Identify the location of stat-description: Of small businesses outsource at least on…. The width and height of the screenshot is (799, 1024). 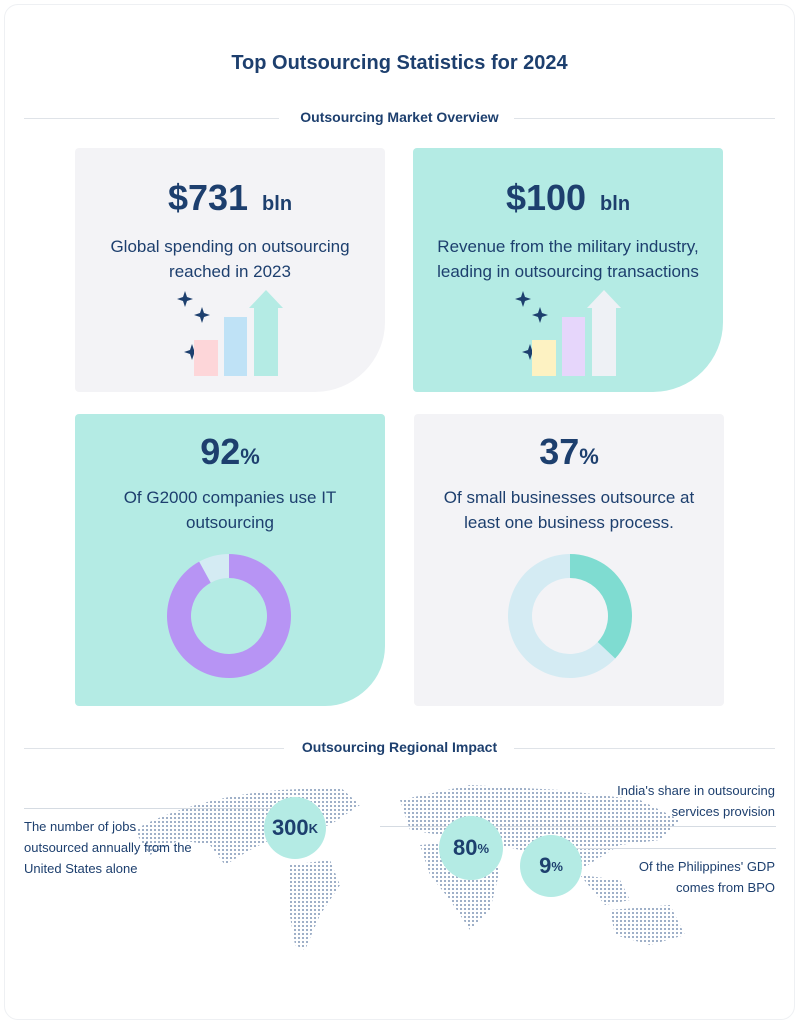
(569, 510).